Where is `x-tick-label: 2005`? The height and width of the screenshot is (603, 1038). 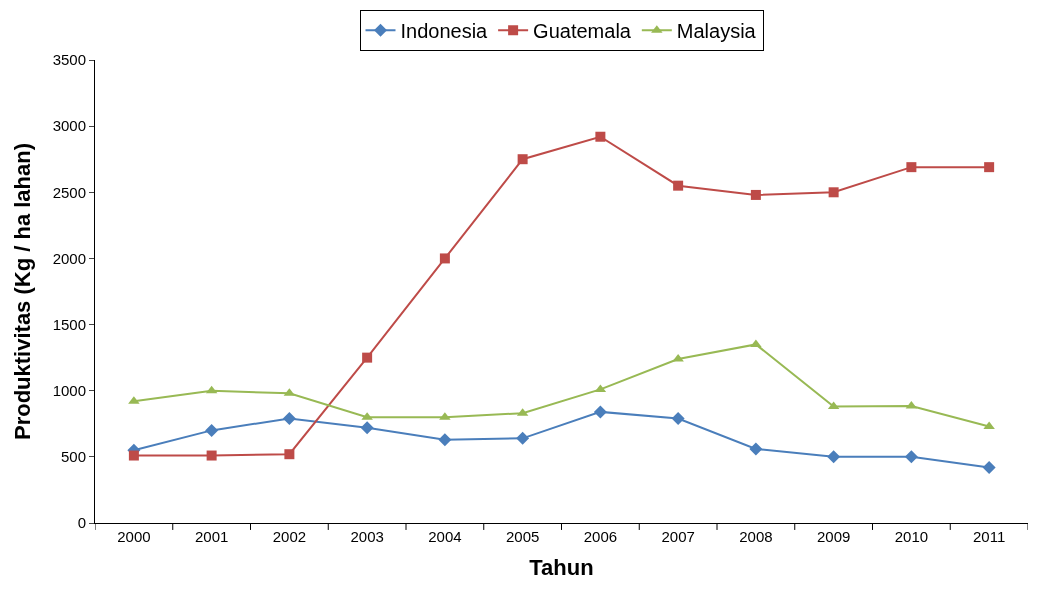 x-tick-label: 2005 is located at coordinates (522, 536).